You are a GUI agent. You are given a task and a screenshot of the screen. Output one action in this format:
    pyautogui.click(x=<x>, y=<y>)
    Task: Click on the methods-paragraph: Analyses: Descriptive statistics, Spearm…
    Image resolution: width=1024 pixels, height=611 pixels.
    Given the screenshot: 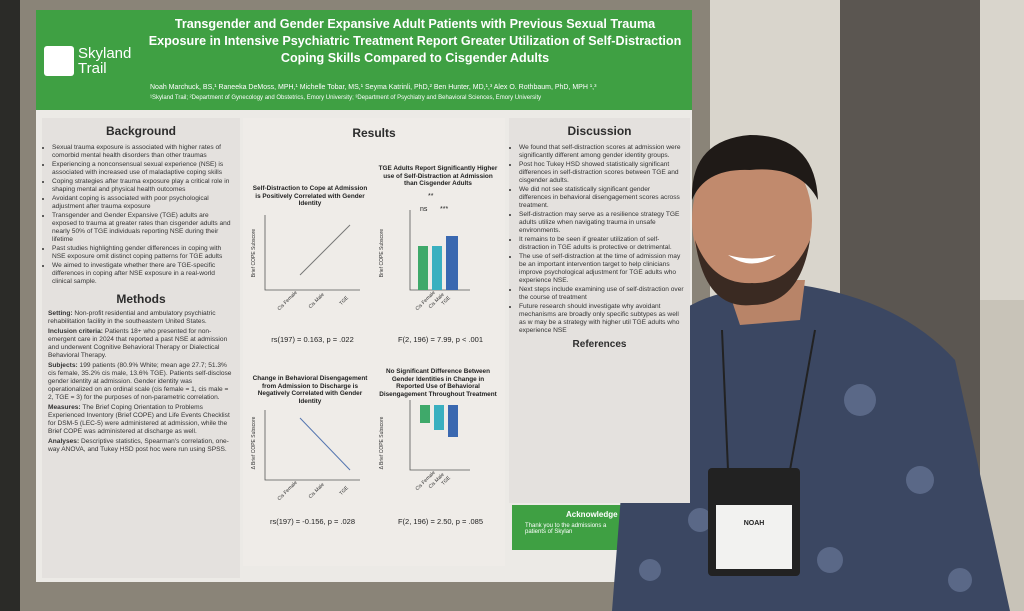 What is the action you would take?
    pyautogui.click(x=141, y=446)
    